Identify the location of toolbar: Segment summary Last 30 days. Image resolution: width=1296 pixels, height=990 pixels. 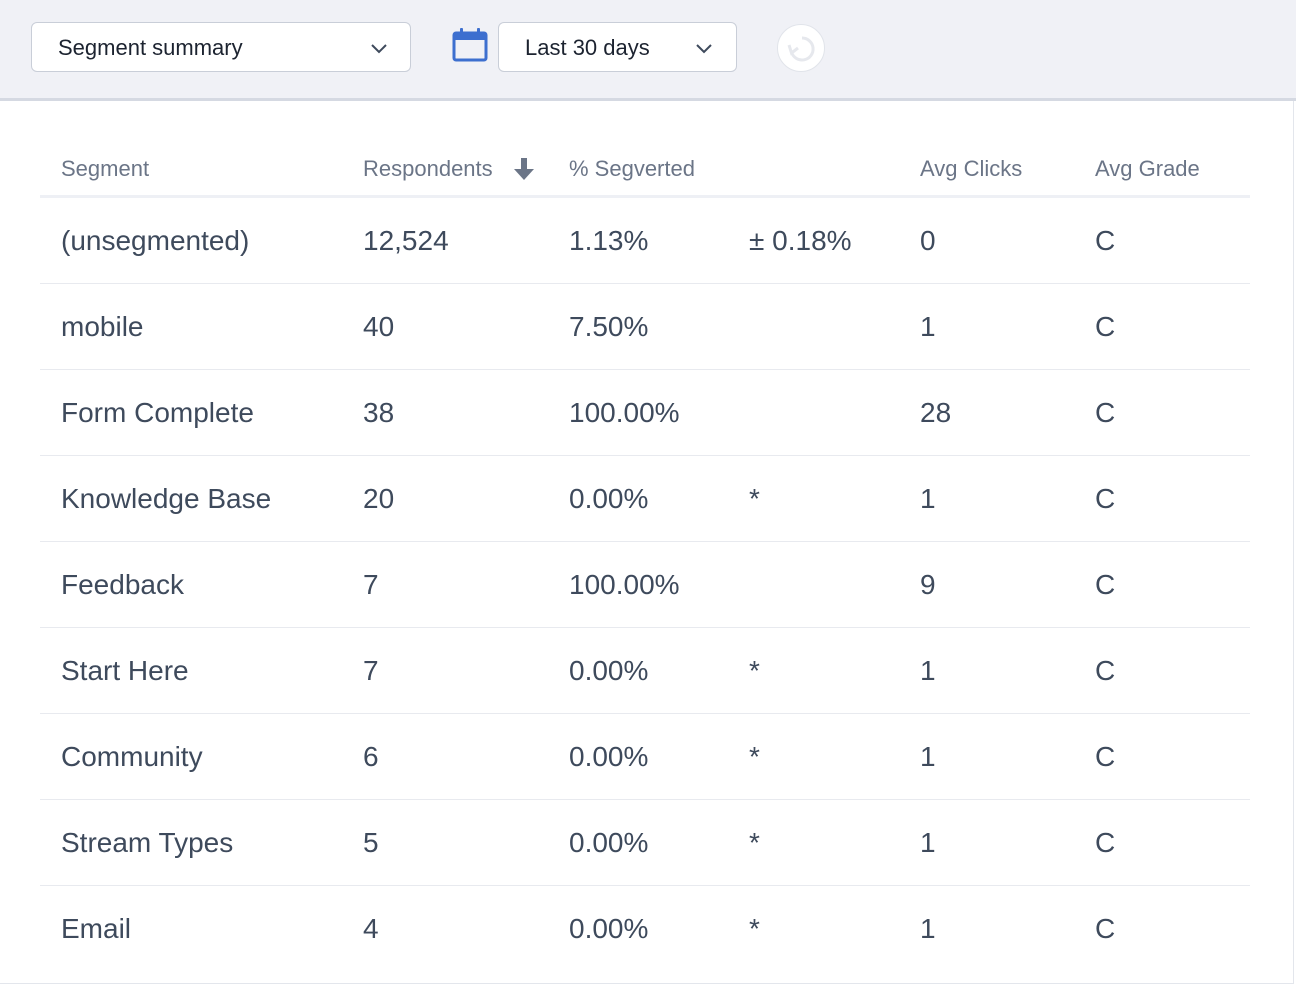
(648, 50).